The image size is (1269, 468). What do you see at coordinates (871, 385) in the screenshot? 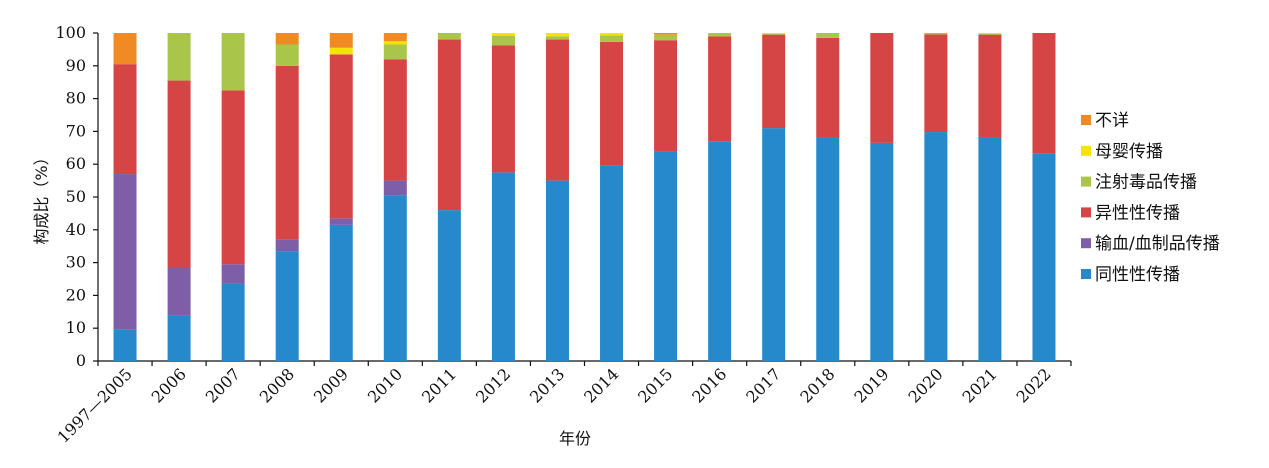
I see `x-tick-label: 2019` at bounding box center [871, 385].